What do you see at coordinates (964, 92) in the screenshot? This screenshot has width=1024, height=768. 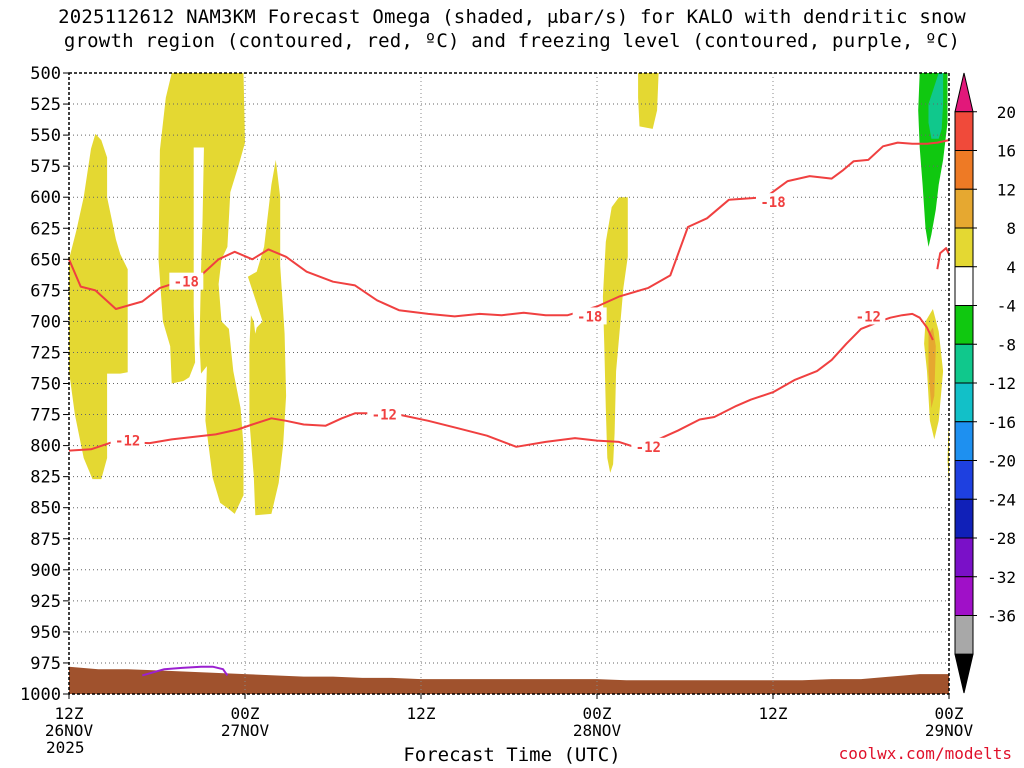 I see `colorbar-arrow-top` at bounding box center [964, 92].